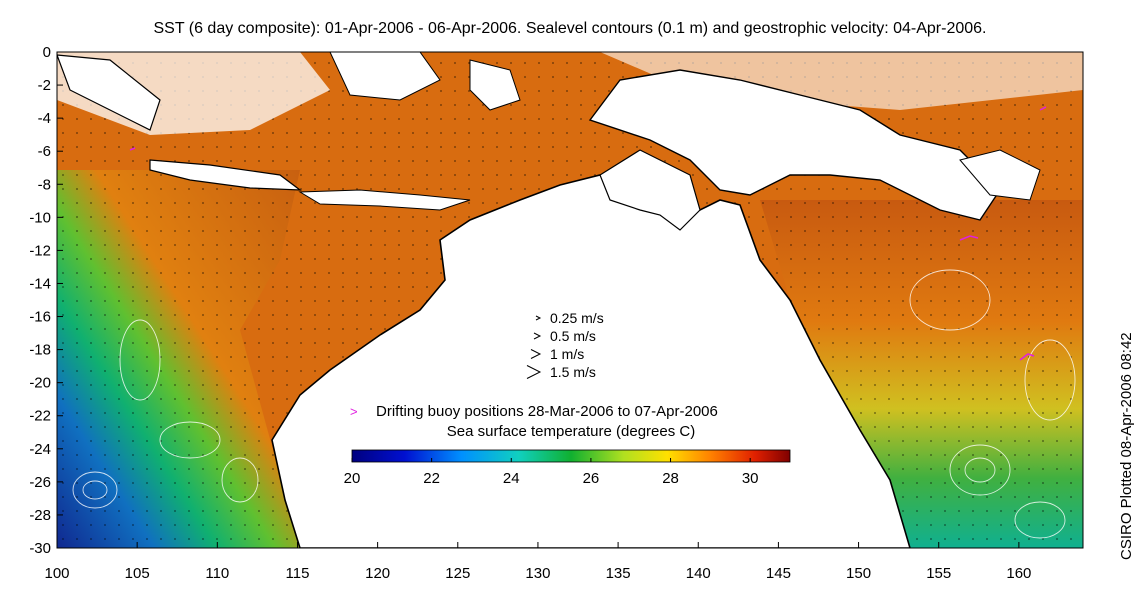 This screenshot has width=1140, height=600. What do you see at coordinates (44, 118) in the screenshot?
I see `y-tick-label: -4` at bounding box center [44, 118].